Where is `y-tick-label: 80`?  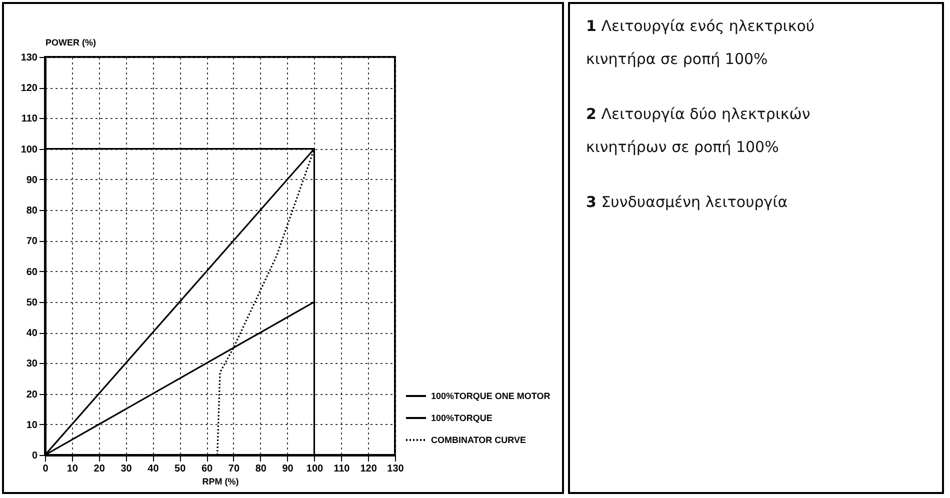 y-tick-label: 80 is located at coordinates (32, 211).